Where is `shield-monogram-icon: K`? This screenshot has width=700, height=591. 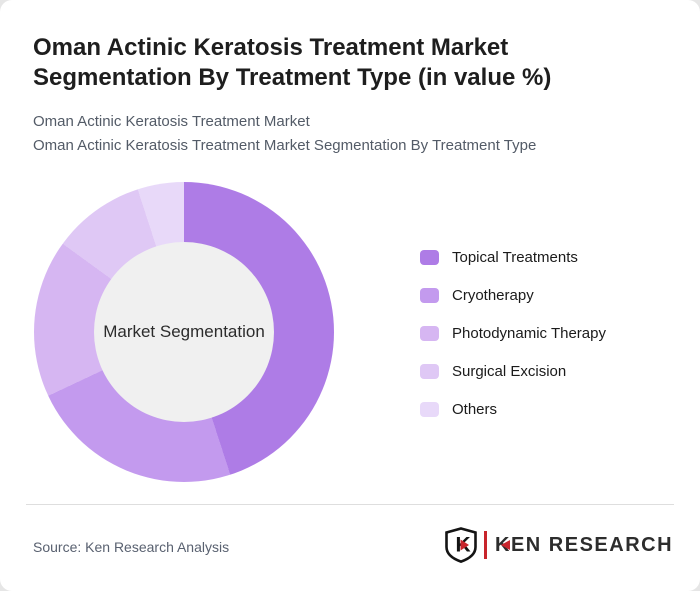 shield-monogram-icon: K is located at coordinates (461, 545).